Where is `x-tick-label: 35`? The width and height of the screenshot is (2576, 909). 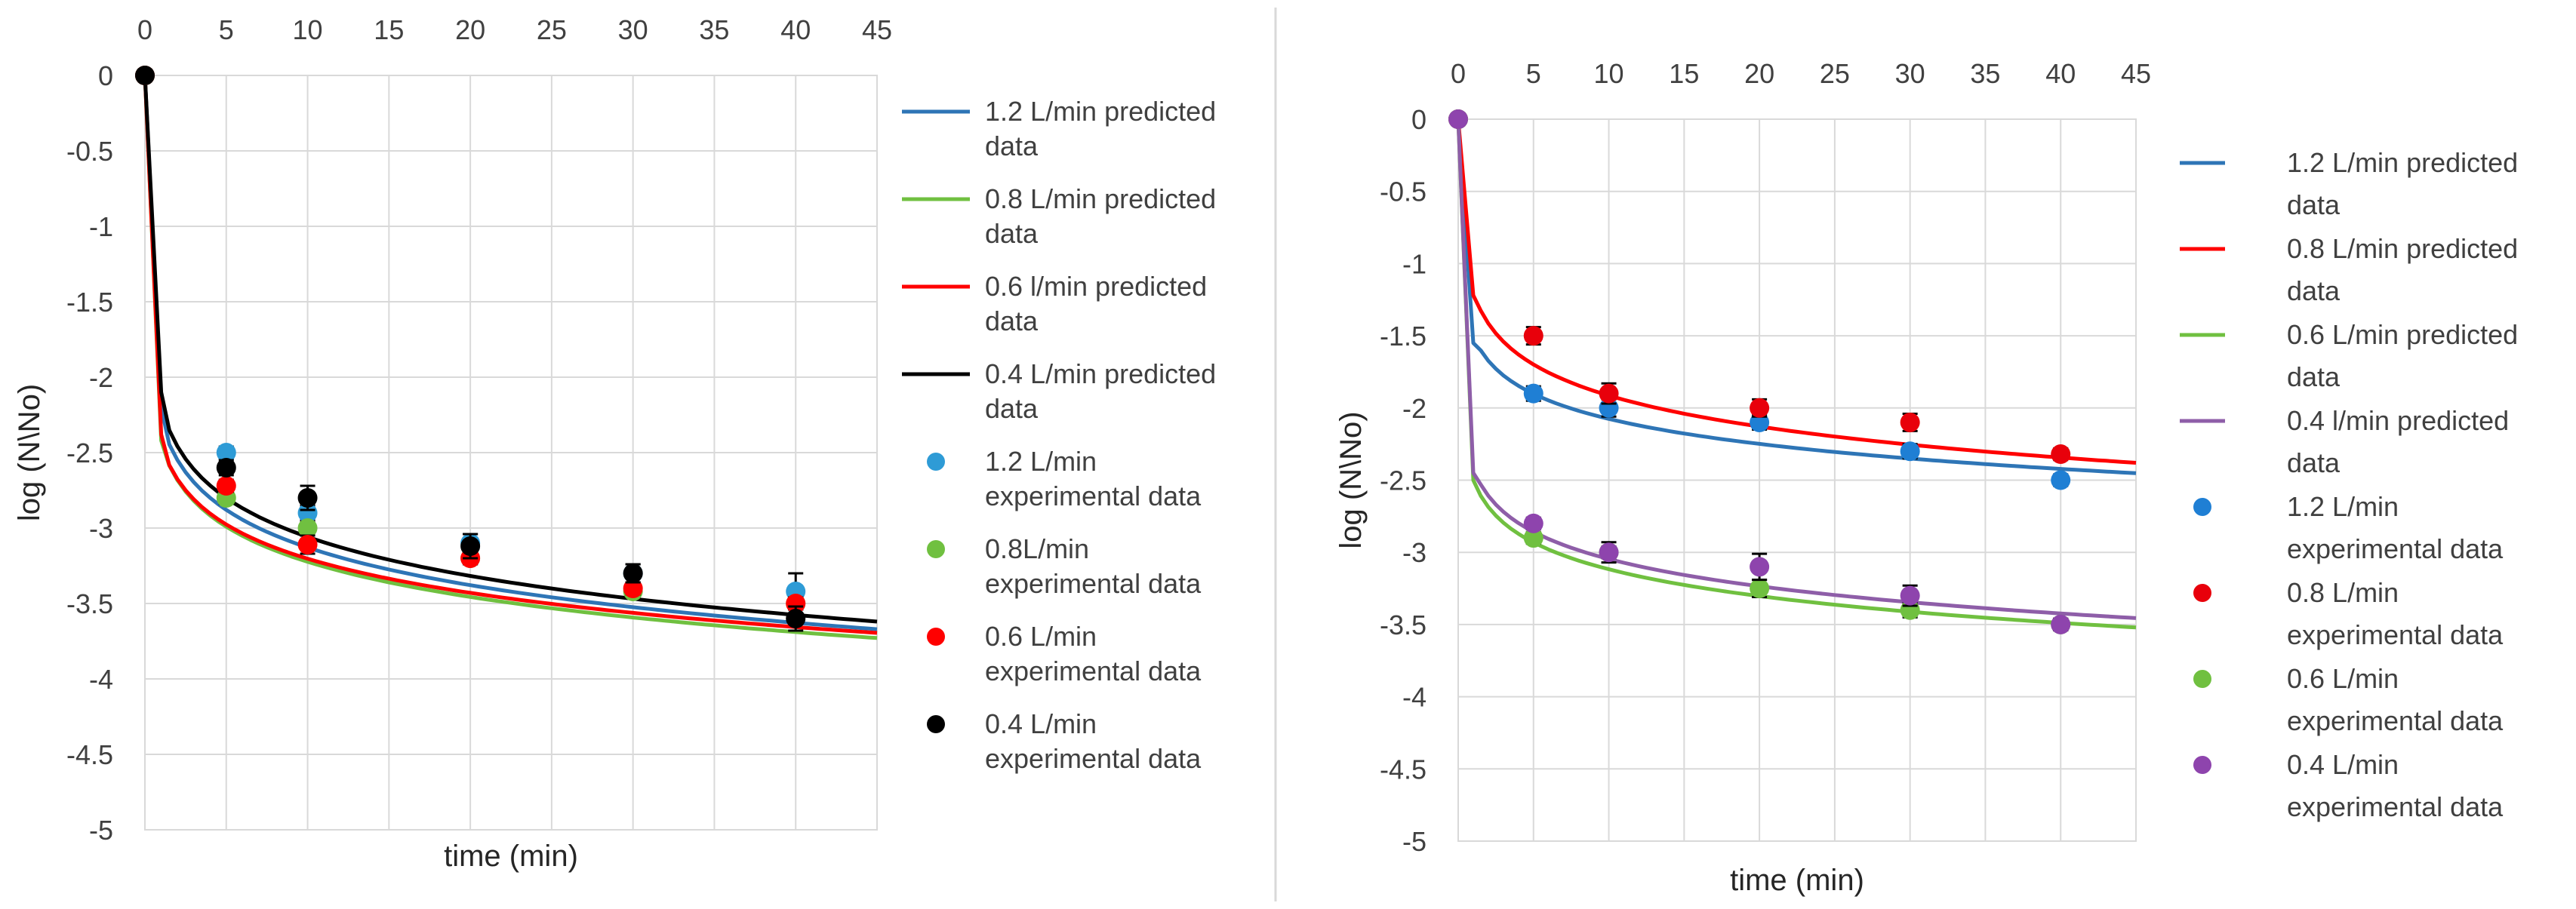 x-tick-label: 35 is located at coordinates (714, 29).